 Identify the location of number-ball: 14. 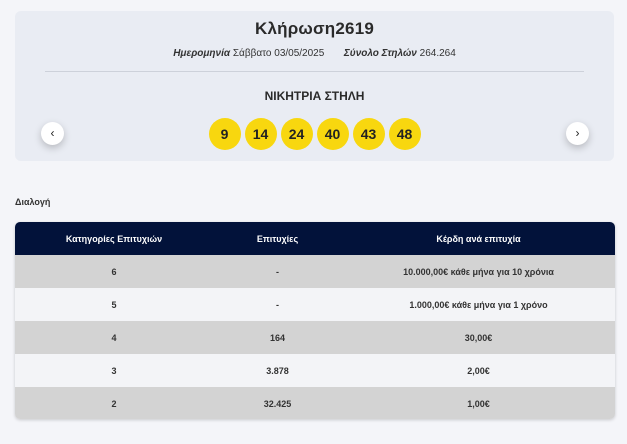
(260, 134).